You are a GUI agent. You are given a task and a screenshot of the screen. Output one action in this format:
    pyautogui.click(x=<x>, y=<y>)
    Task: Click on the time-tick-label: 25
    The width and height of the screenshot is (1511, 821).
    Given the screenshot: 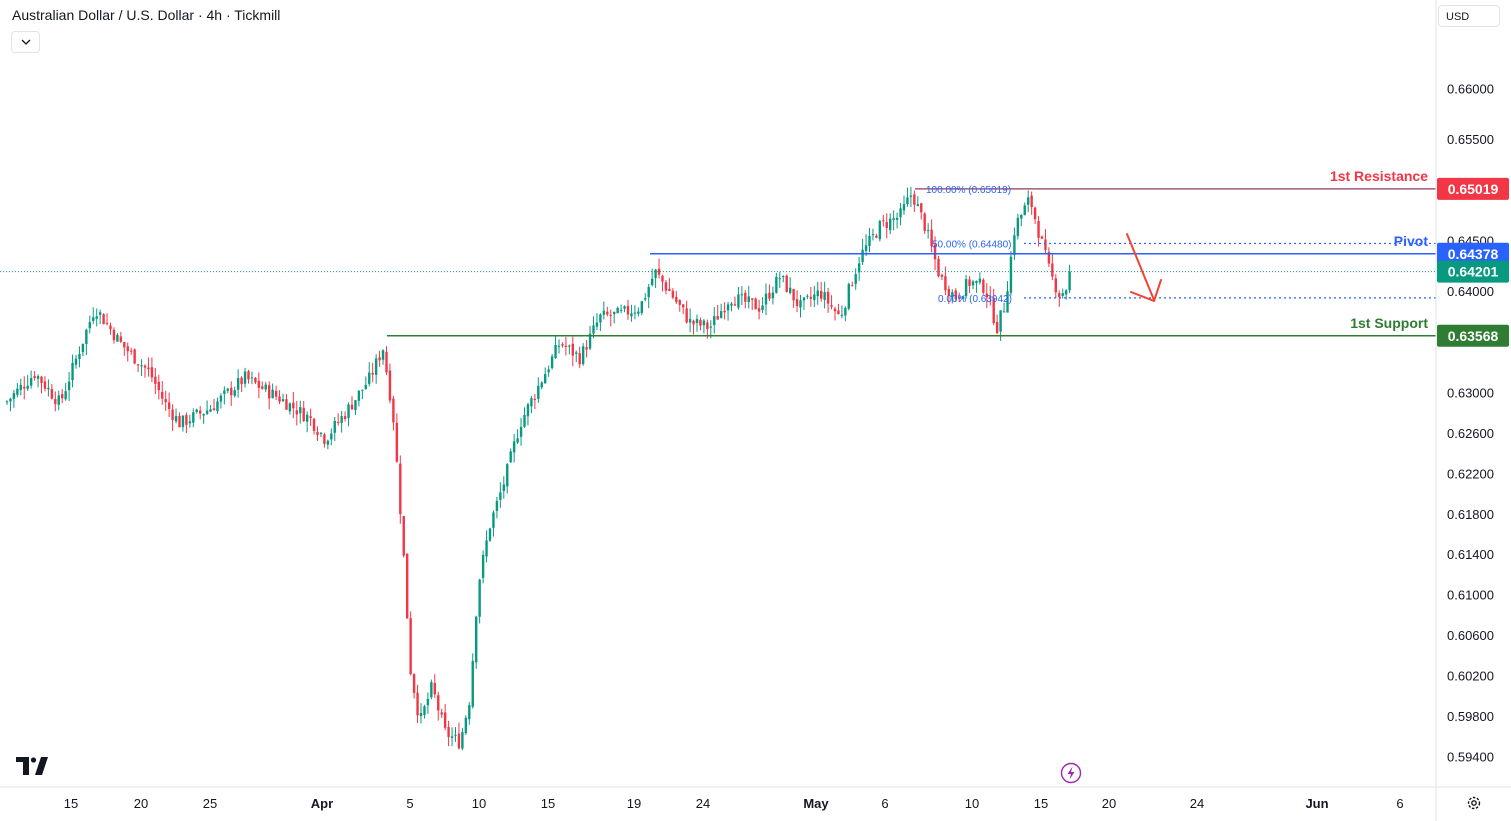 What is the action you would take?
    pyautogui.click(x=210, y=803)
    